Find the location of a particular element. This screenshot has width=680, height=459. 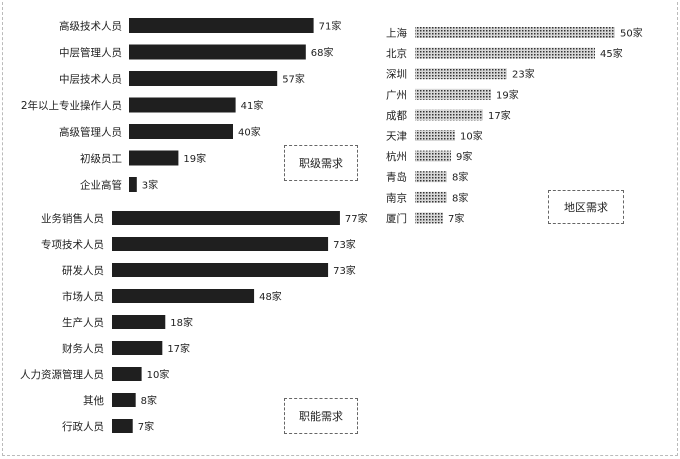

category-label: 青岛 is located at coordinates (396, 177).